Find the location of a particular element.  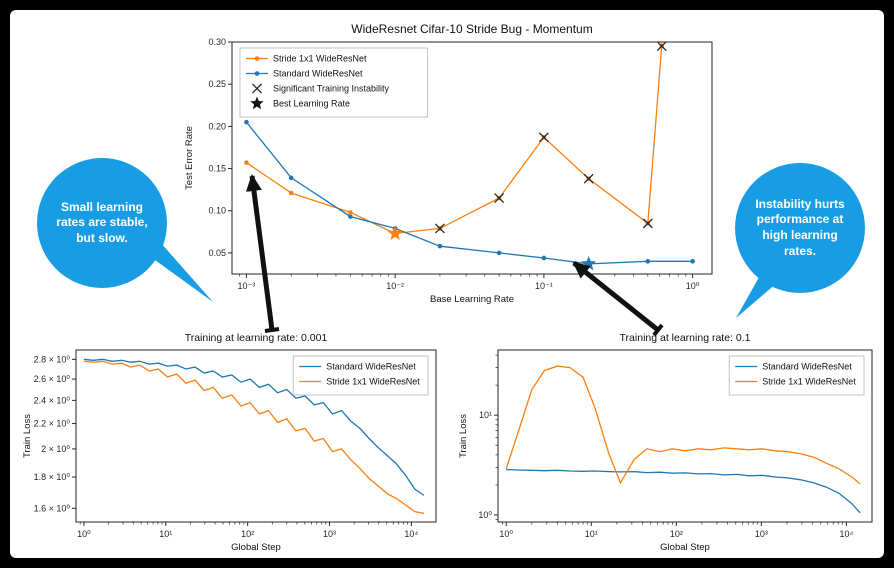

svg-text: 2.8 × 10⁰ is located at coordinates (52, 359).